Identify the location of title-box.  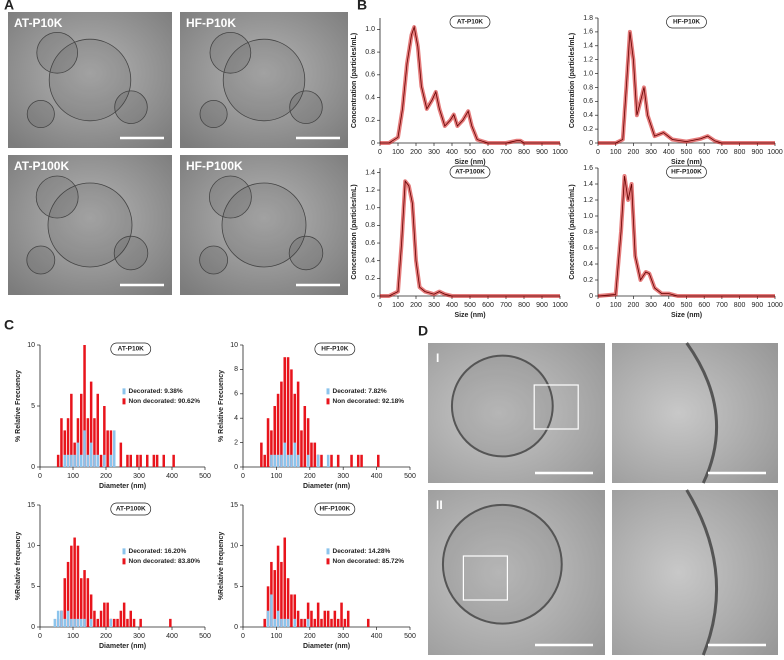
(131, 509).